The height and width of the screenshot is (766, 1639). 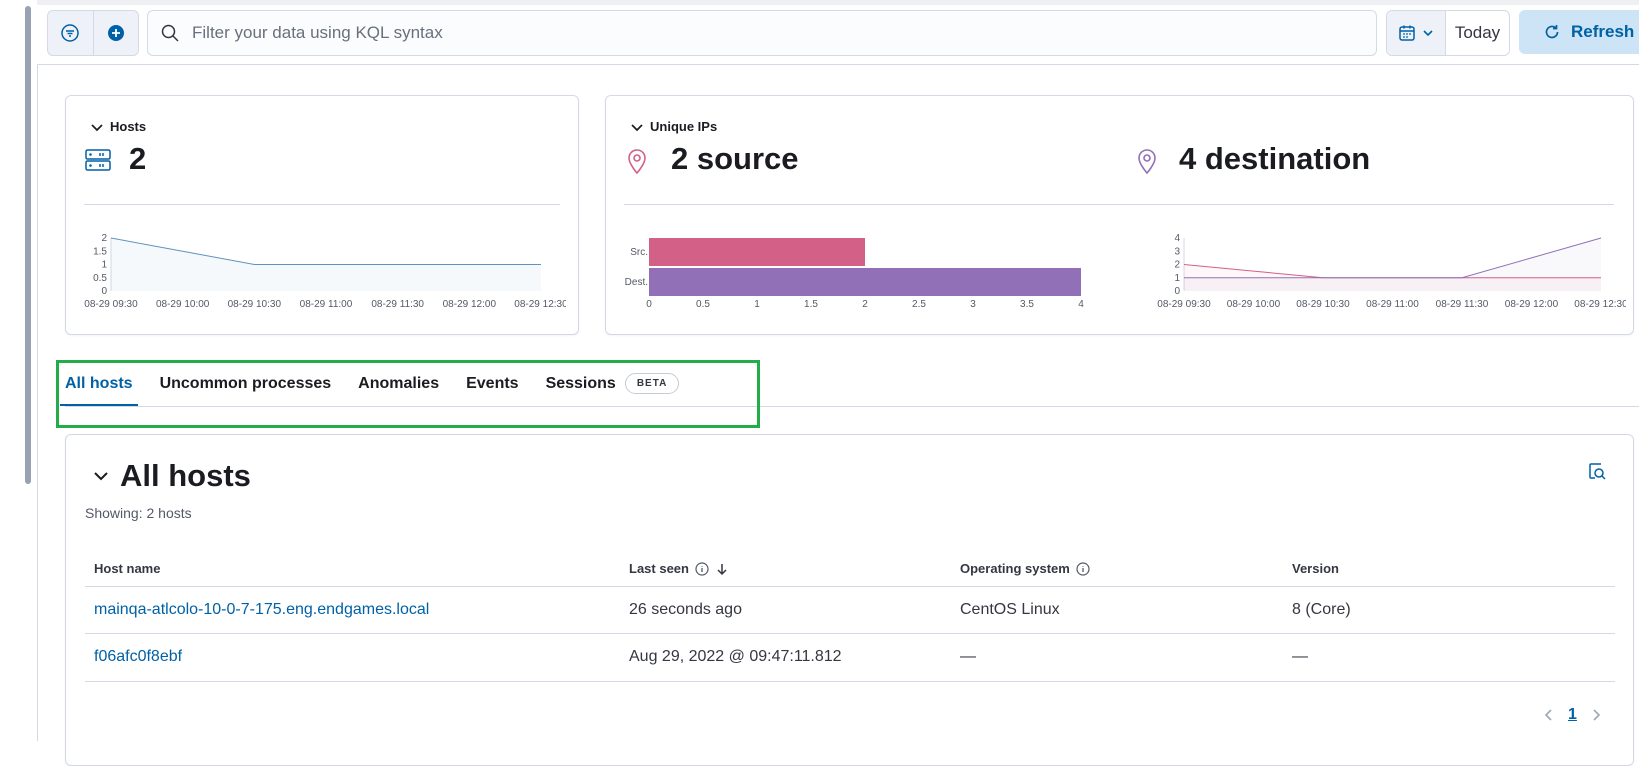 I want to click on refresh-label: Refresh, so click(x=1603, y=31).